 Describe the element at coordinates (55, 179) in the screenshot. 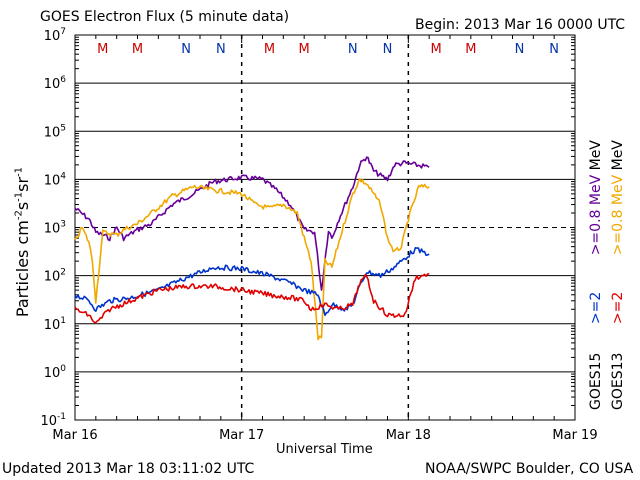

I see `y-tick-label: 10⁴` at that location.